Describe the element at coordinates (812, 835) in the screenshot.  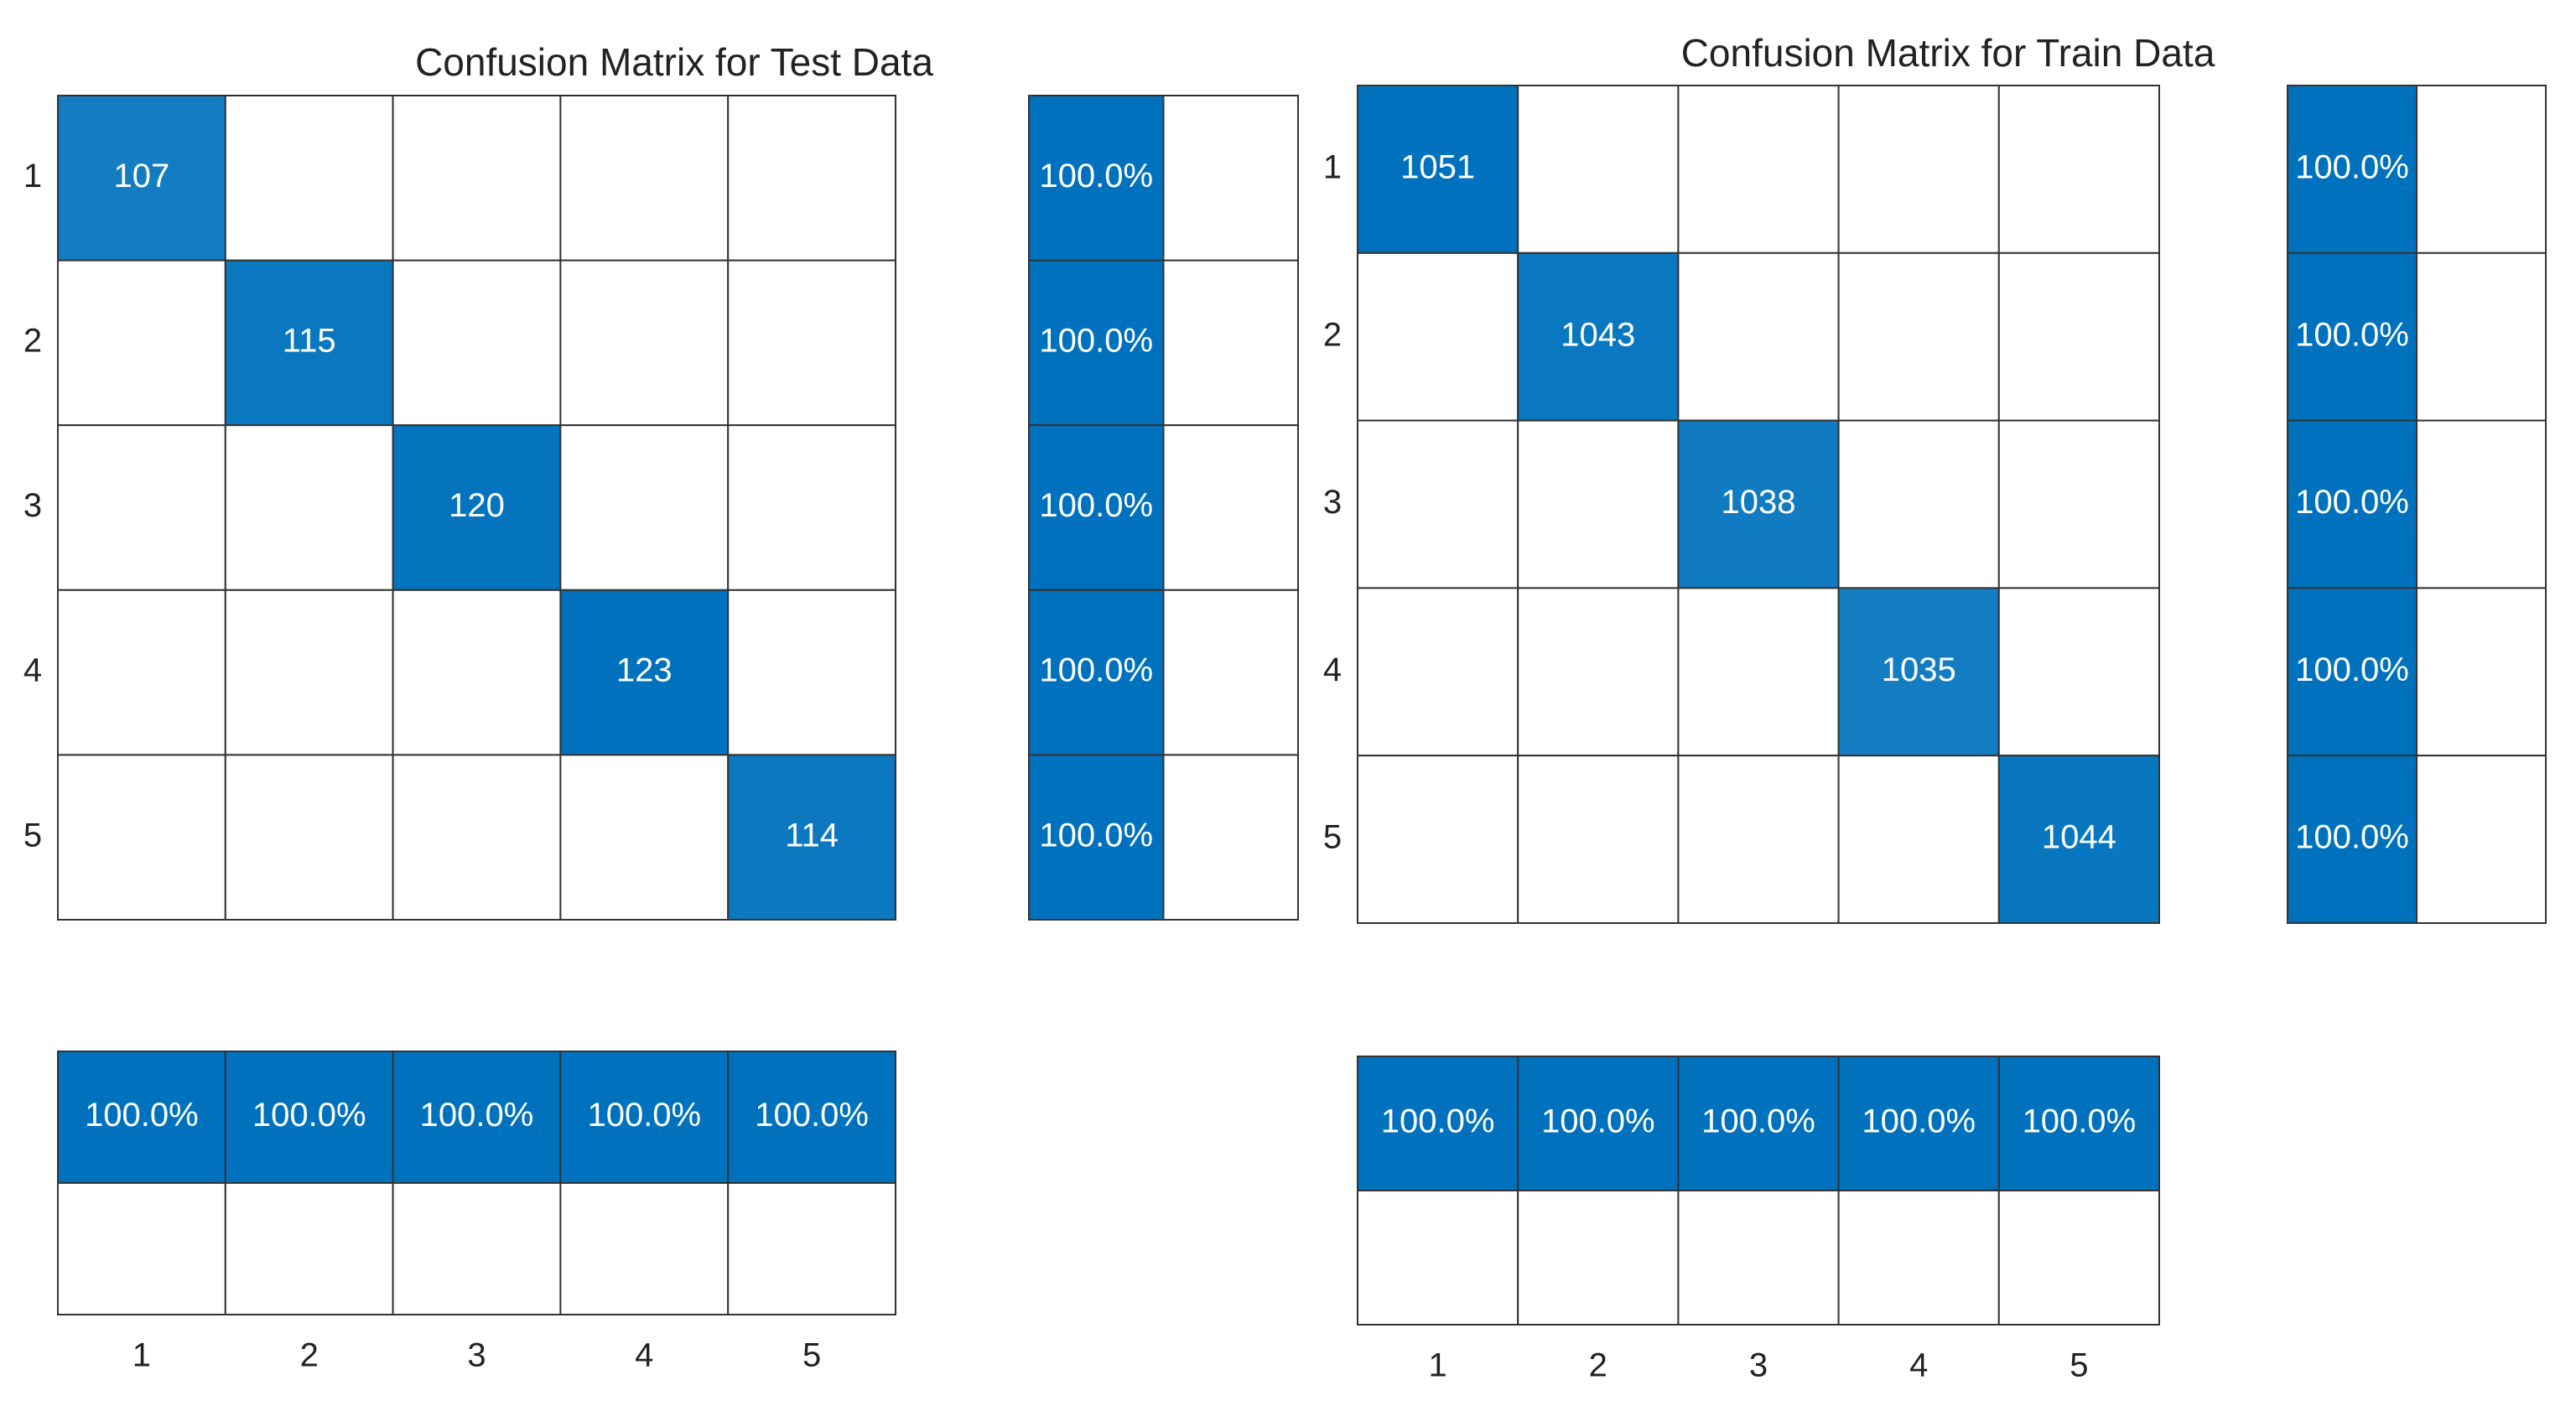
I see `cell-label: 114` at that location.